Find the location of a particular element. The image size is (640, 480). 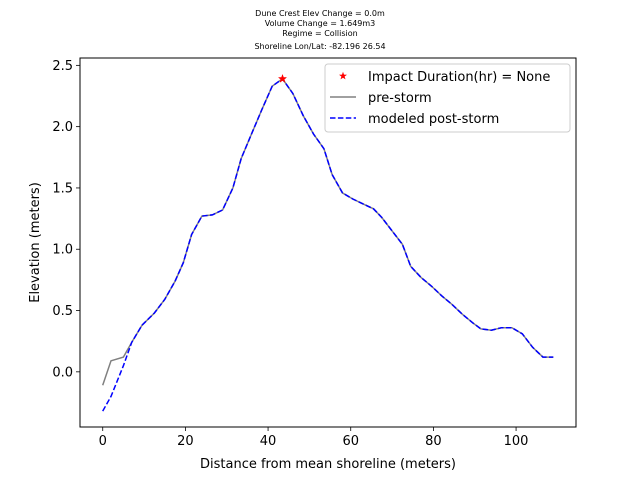

x-tick-label: 40 is located at coordinates (268, 441).